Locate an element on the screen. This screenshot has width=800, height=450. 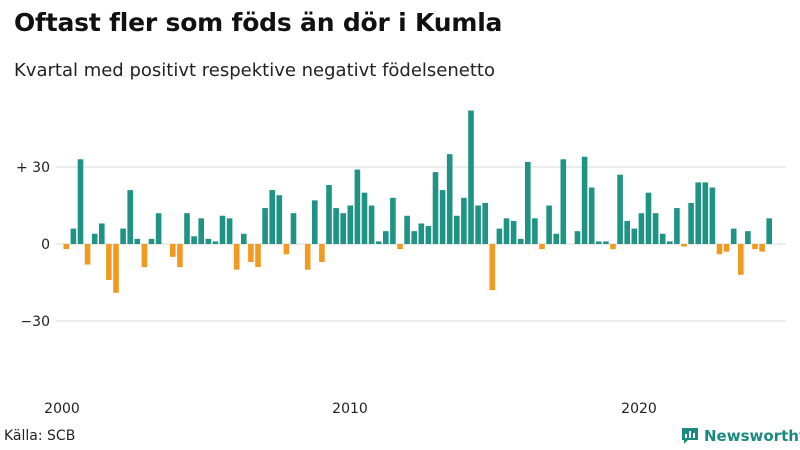
x-tick-label: 2000 is located at coordinates (62, 409).